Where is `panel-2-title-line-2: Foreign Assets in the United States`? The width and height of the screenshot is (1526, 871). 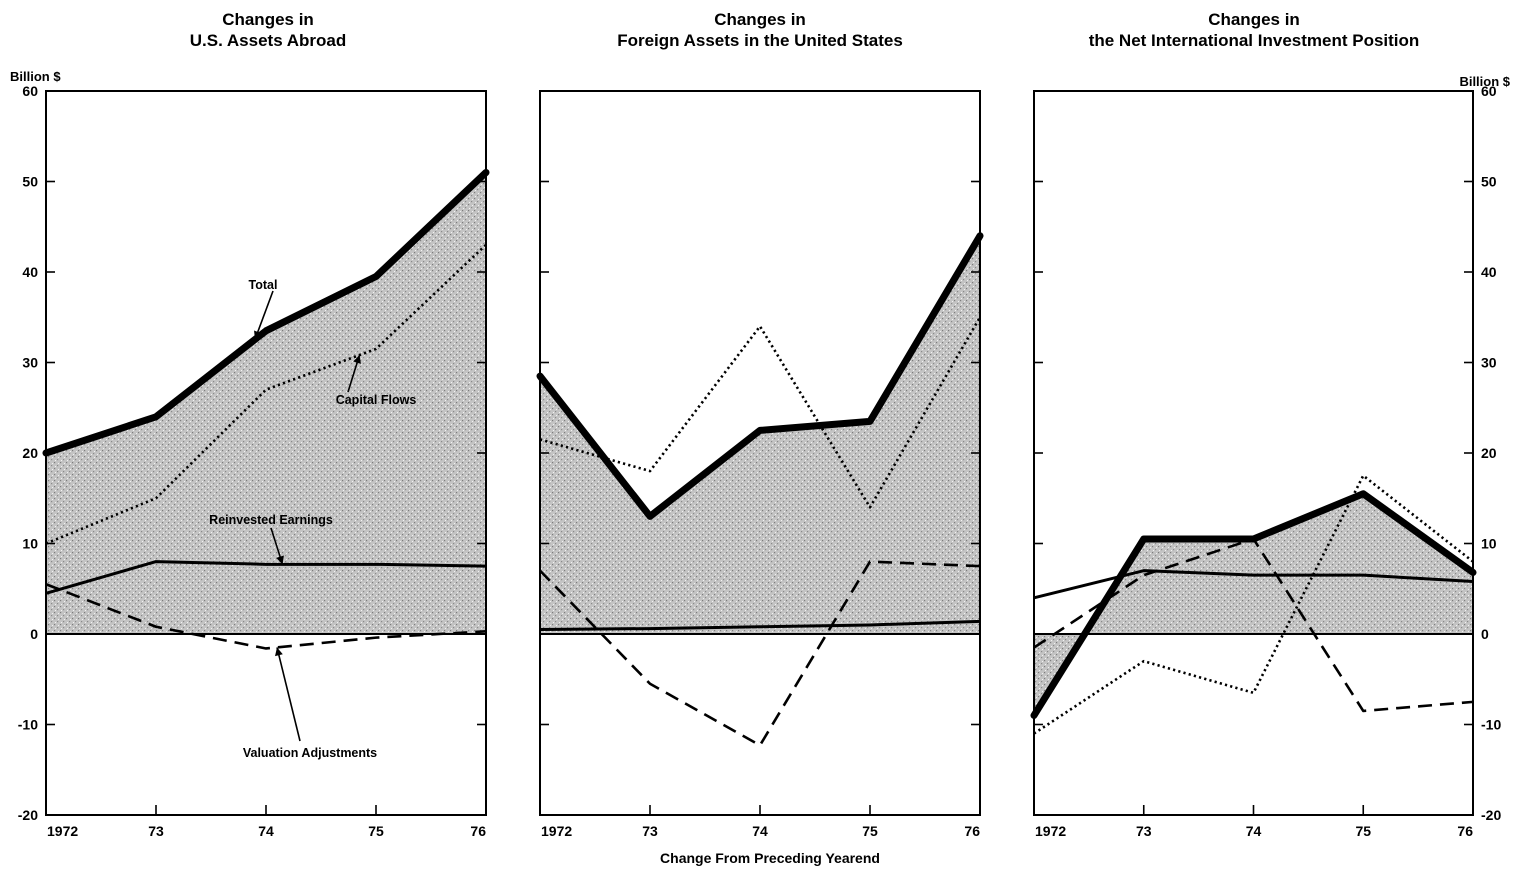
panel-2-title-line-2: Foreign Assets in the United States is located at coordinates (760, 40).